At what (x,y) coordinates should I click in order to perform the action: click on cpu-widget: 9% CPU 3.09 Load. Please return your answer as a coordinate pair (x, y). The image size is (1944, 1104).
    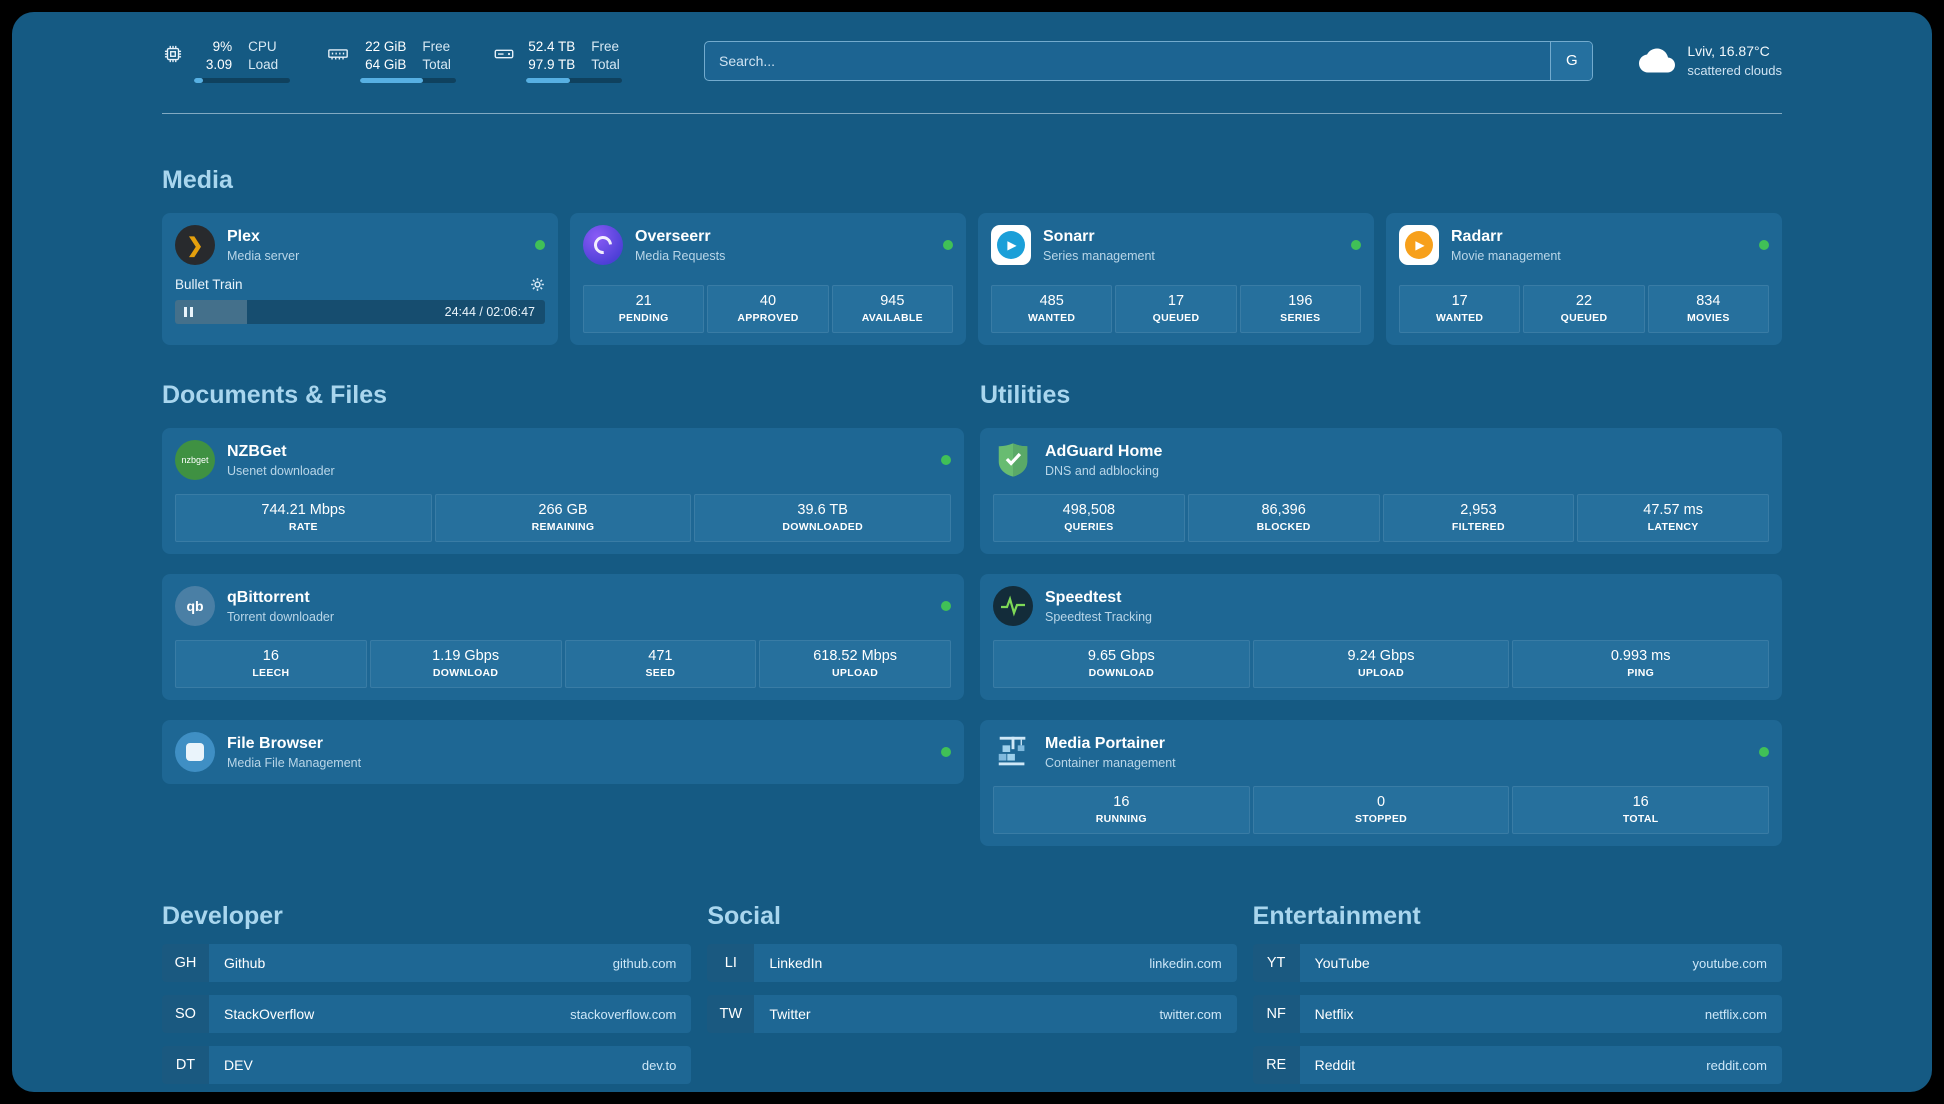
    Looking at the image, I should click on (226, 60).